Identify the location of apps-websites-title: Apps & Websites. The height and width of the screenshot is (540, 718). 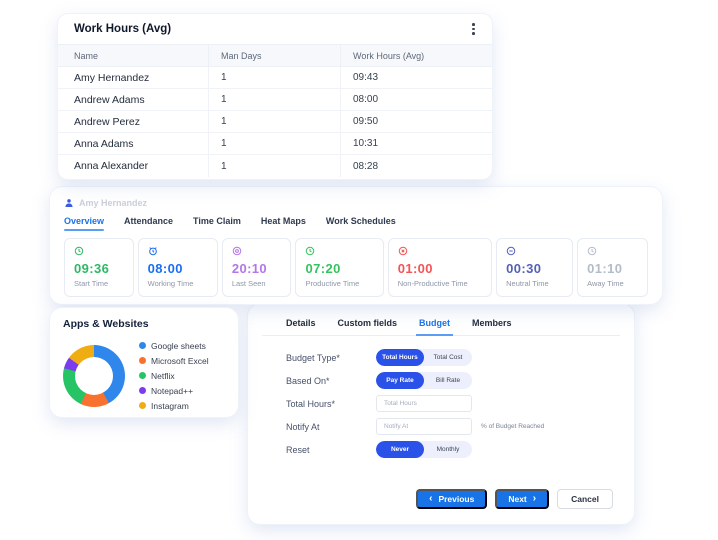
(106, 324).